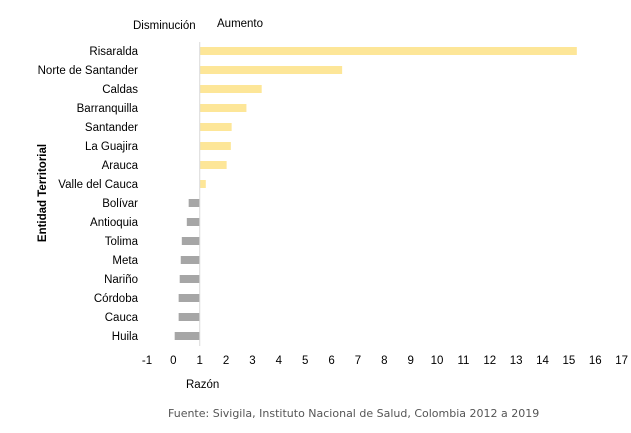 The height and width of the screenshot is (433, 631). I want to click on x-tick-label: 9, so click(410, 361).